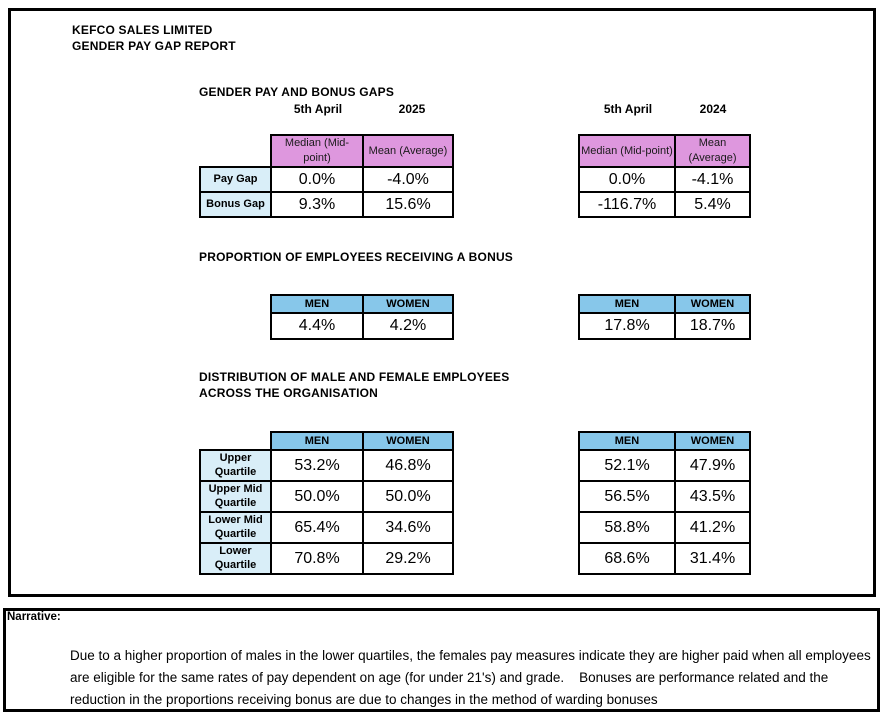 The height and width of the screenshot is (713, 883). Describe the element at coordinates (627, 326) in the screenshot. I see `value-cell: 17.8%` at that location.